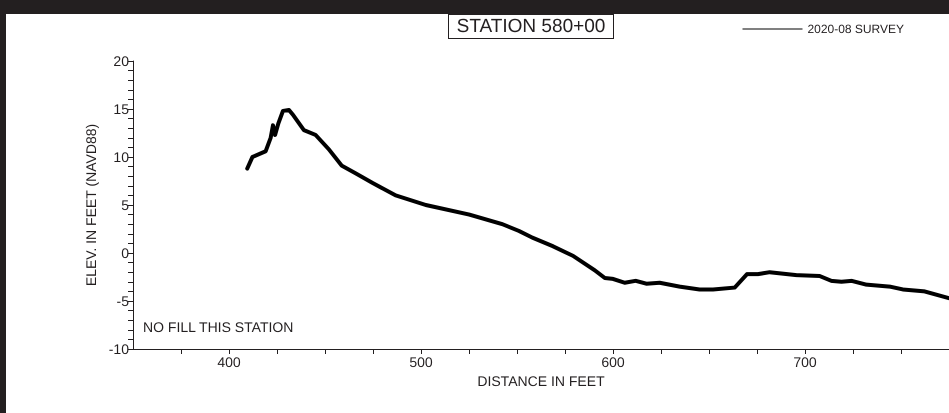 The height and width of the screenshot is (413, 949). What do you see at coordinates (541, 380) in the screenshot?
I see `x-axis-title: DISTANCE IN FEET` at bounding box center [541, 380].